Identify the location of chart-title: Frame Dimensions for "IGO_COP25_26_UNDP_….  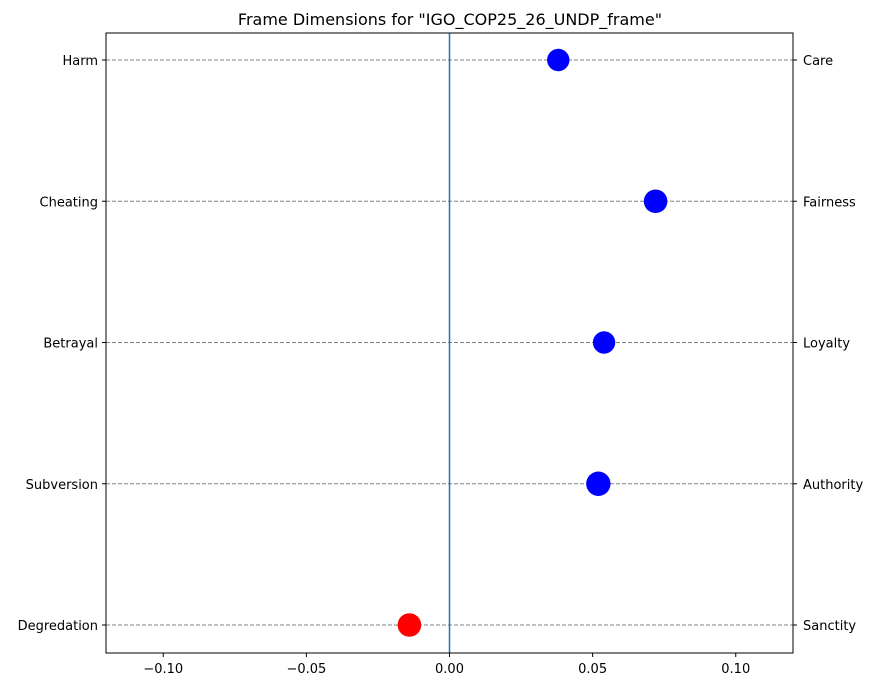
(450, 20).